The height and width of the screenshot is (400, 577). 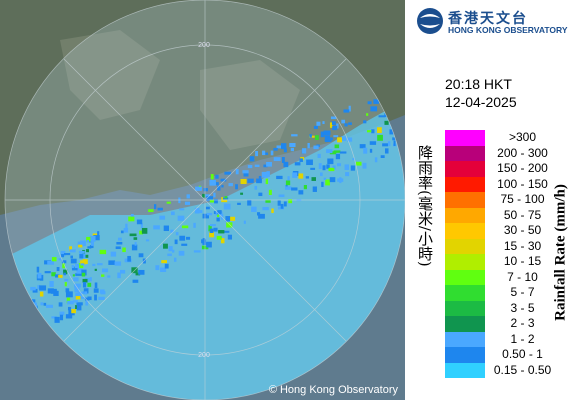 I want to click on hko-logo-icon, so click(x=430, y=21).